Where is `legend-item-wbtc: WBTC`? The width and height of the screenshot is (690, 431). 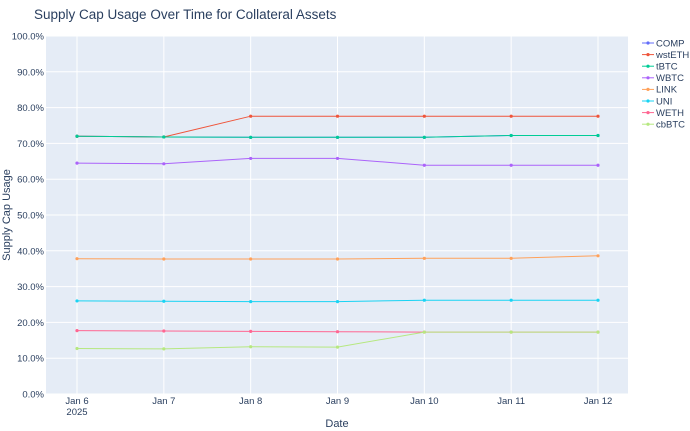
legend-item-wbtc: WBTC is located at coordinates (663, 78).